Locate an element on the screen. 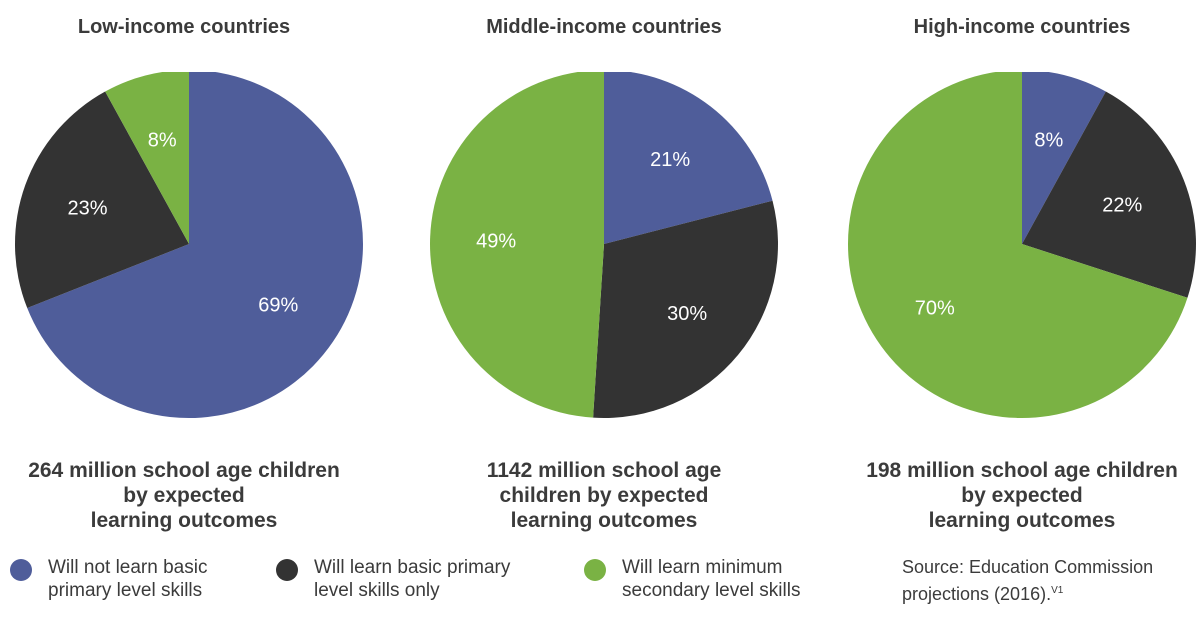 The height and width of the screenshot is (634, 1196). legend-line: Will learn minimum is located at coordinates (702, 567).